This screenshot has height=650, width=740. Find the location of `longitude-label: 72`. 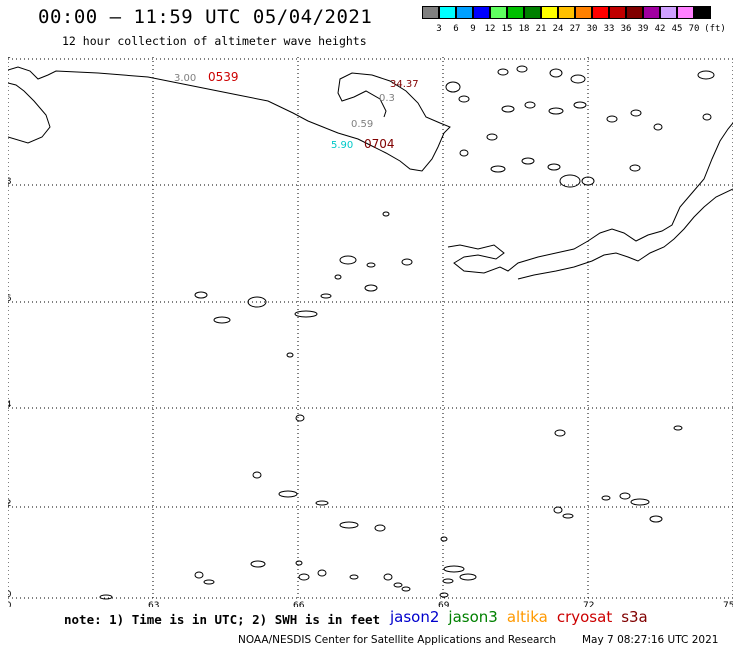

longitude-label: 72 is located at coordinates (588, 604).